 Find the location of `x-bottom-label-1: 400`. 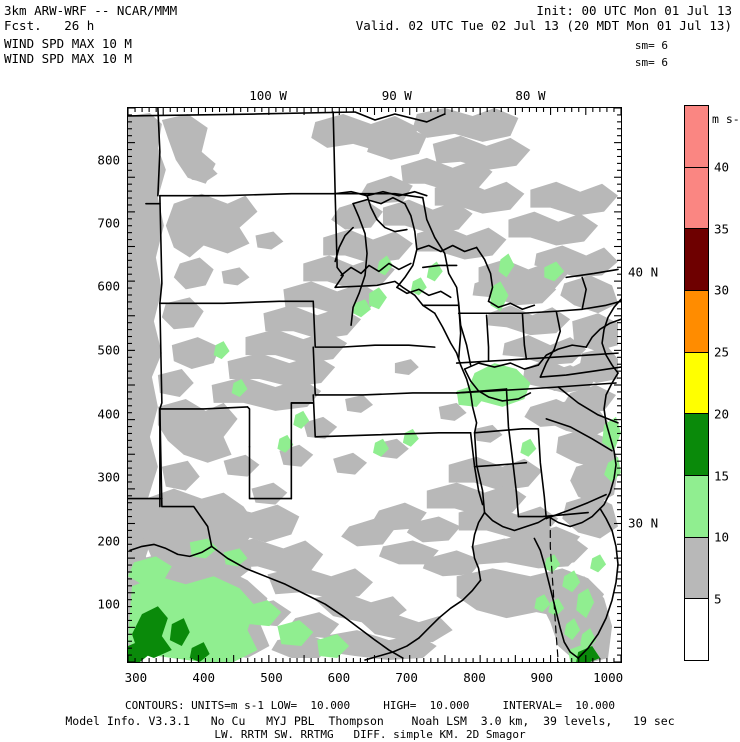

x-bottom-label-1: 400 is located at coordinates (204, 677).